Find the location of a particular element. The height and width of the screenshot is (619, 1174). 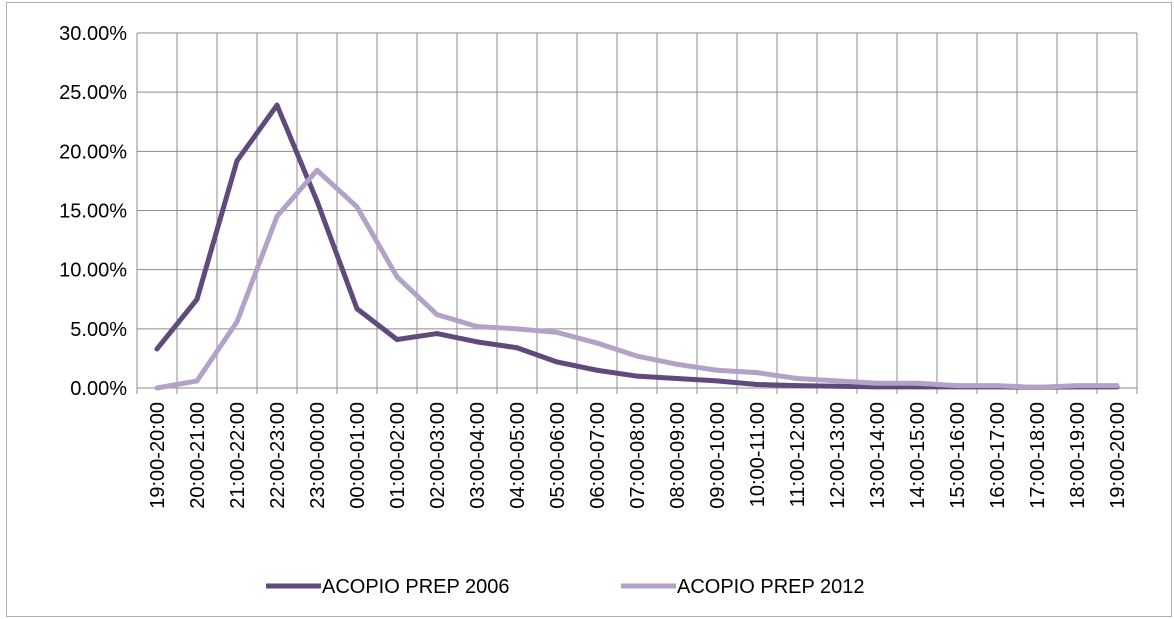

y-tick-label: 5.00% is located at coordinates (98, 330).